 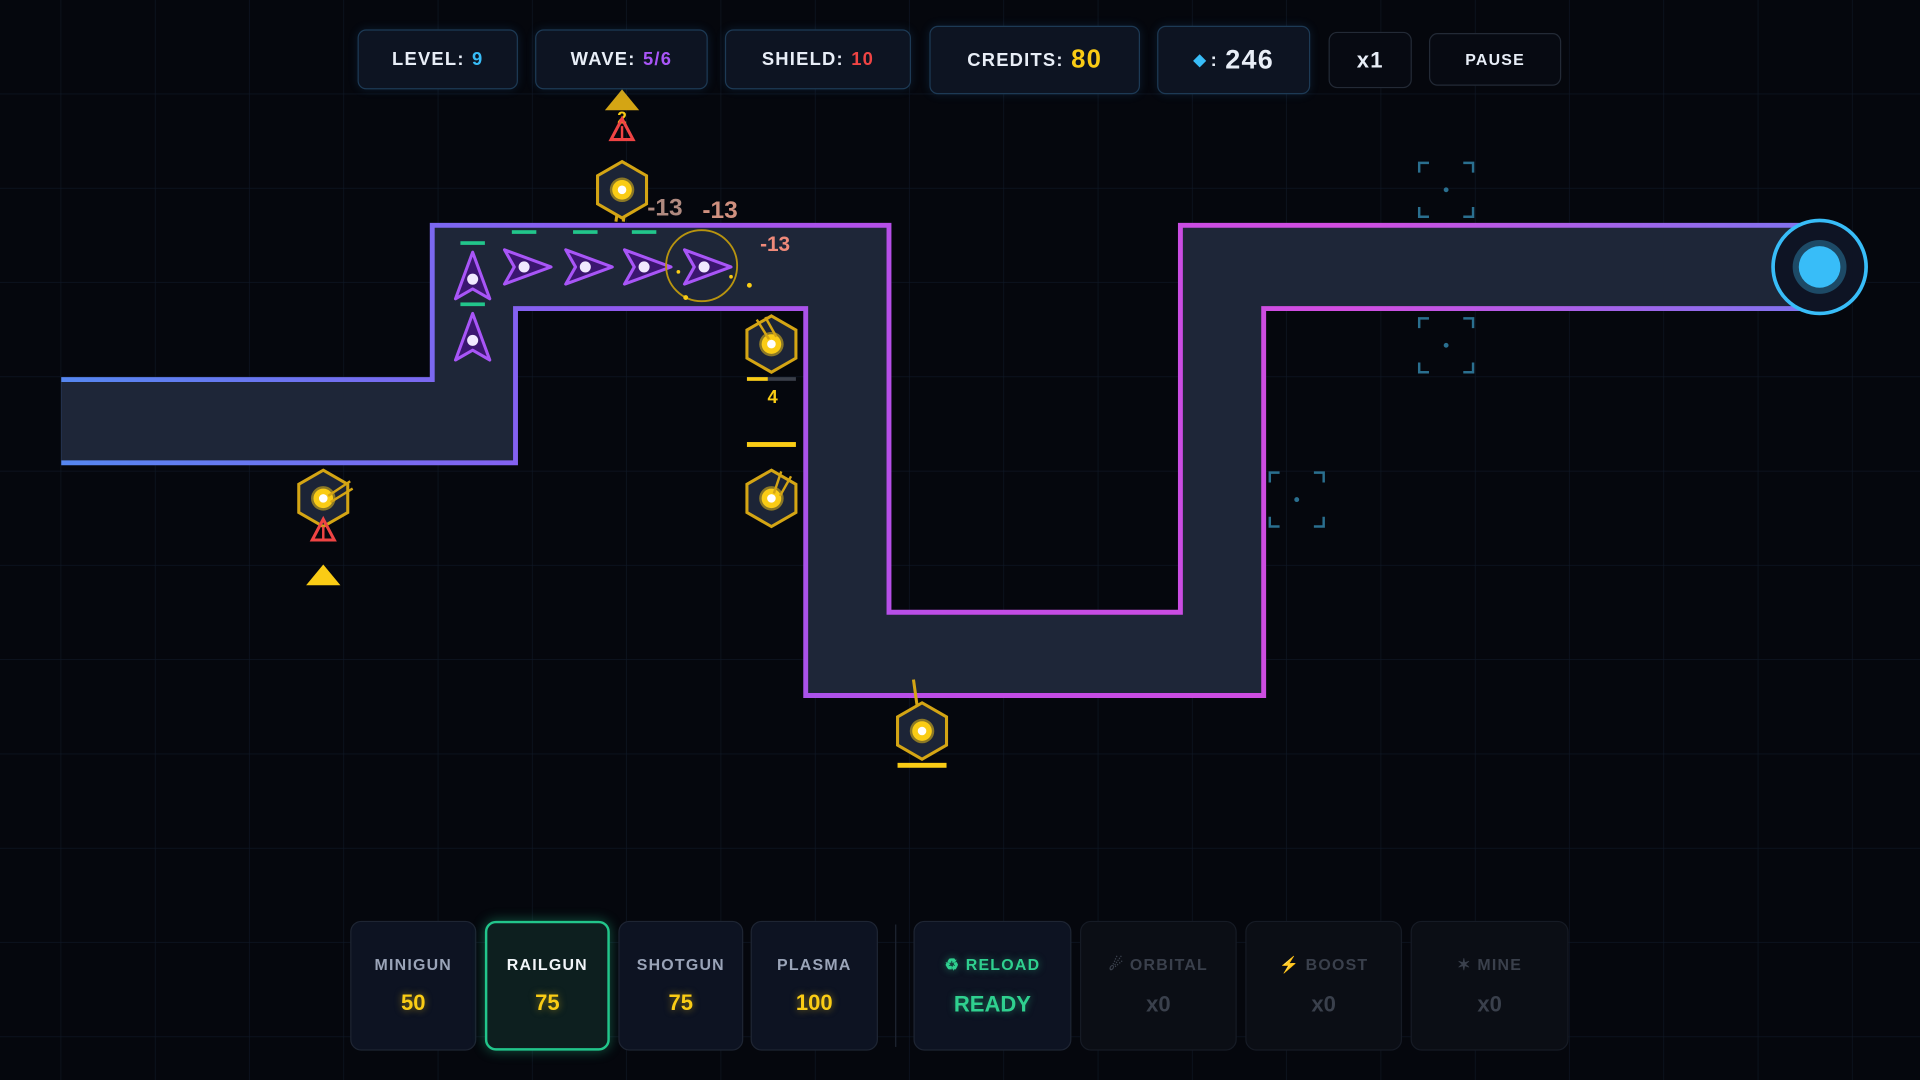 I want to click on diamond-icon: ◆, so click(x=1200, y=59).